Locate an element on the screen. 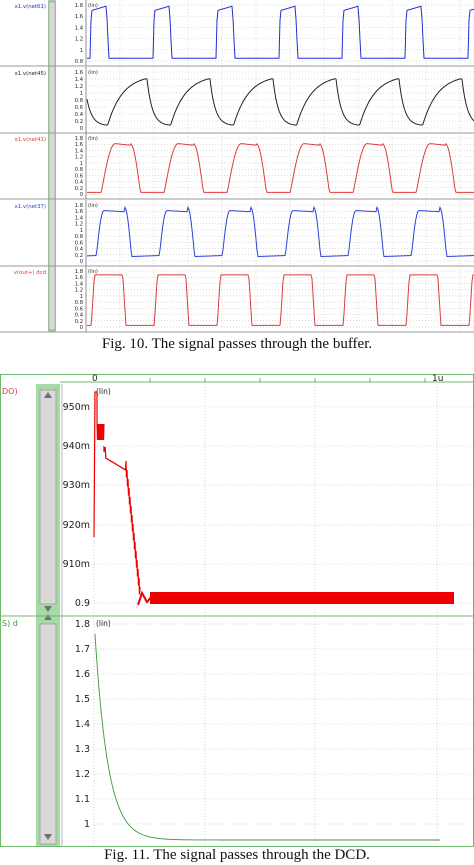  x-tick-label: 0 is located at coordinates (95, 379).